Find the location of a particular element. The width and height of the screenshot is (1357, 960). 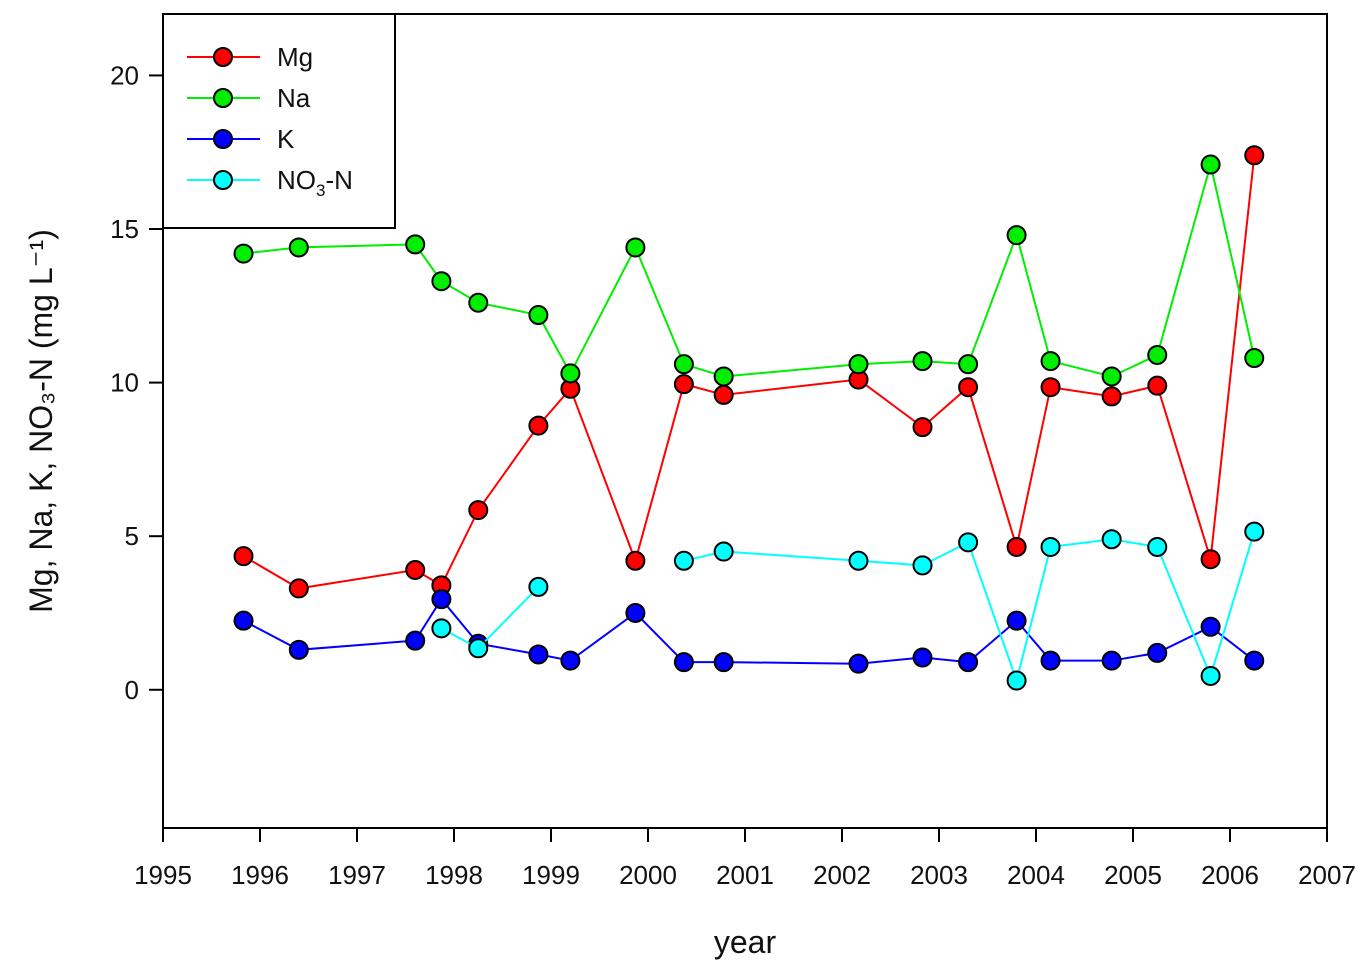

legend-item-mg: Mg is located at coordinates (250, 57).